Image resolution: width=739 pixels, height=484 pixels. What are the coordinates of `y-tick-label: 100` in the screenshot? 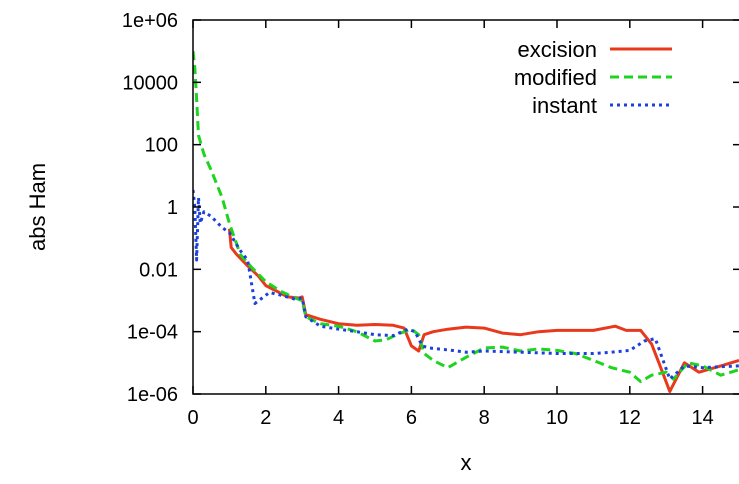 It's located at (161, 146).